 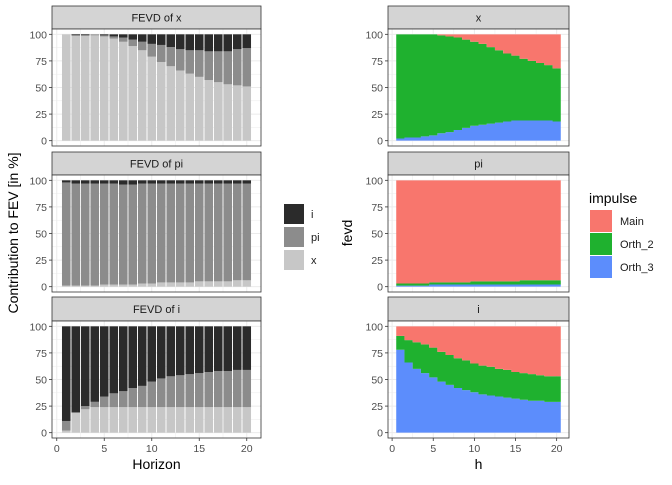 I want to click on x-tick-label: 10, so click(x=152, y=449).